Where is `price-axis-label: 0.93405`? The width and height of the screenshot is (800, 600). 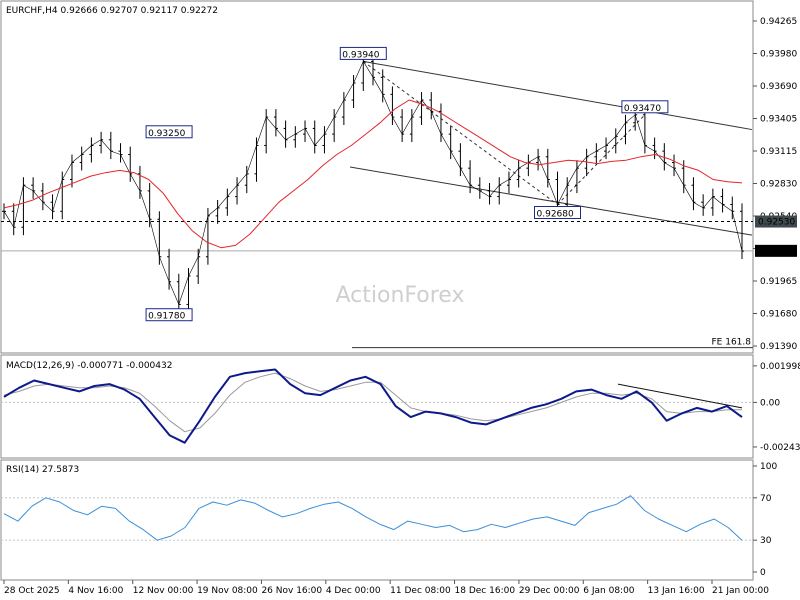 price-axis-label: 0.93405 is located at coordinates (778, 120).